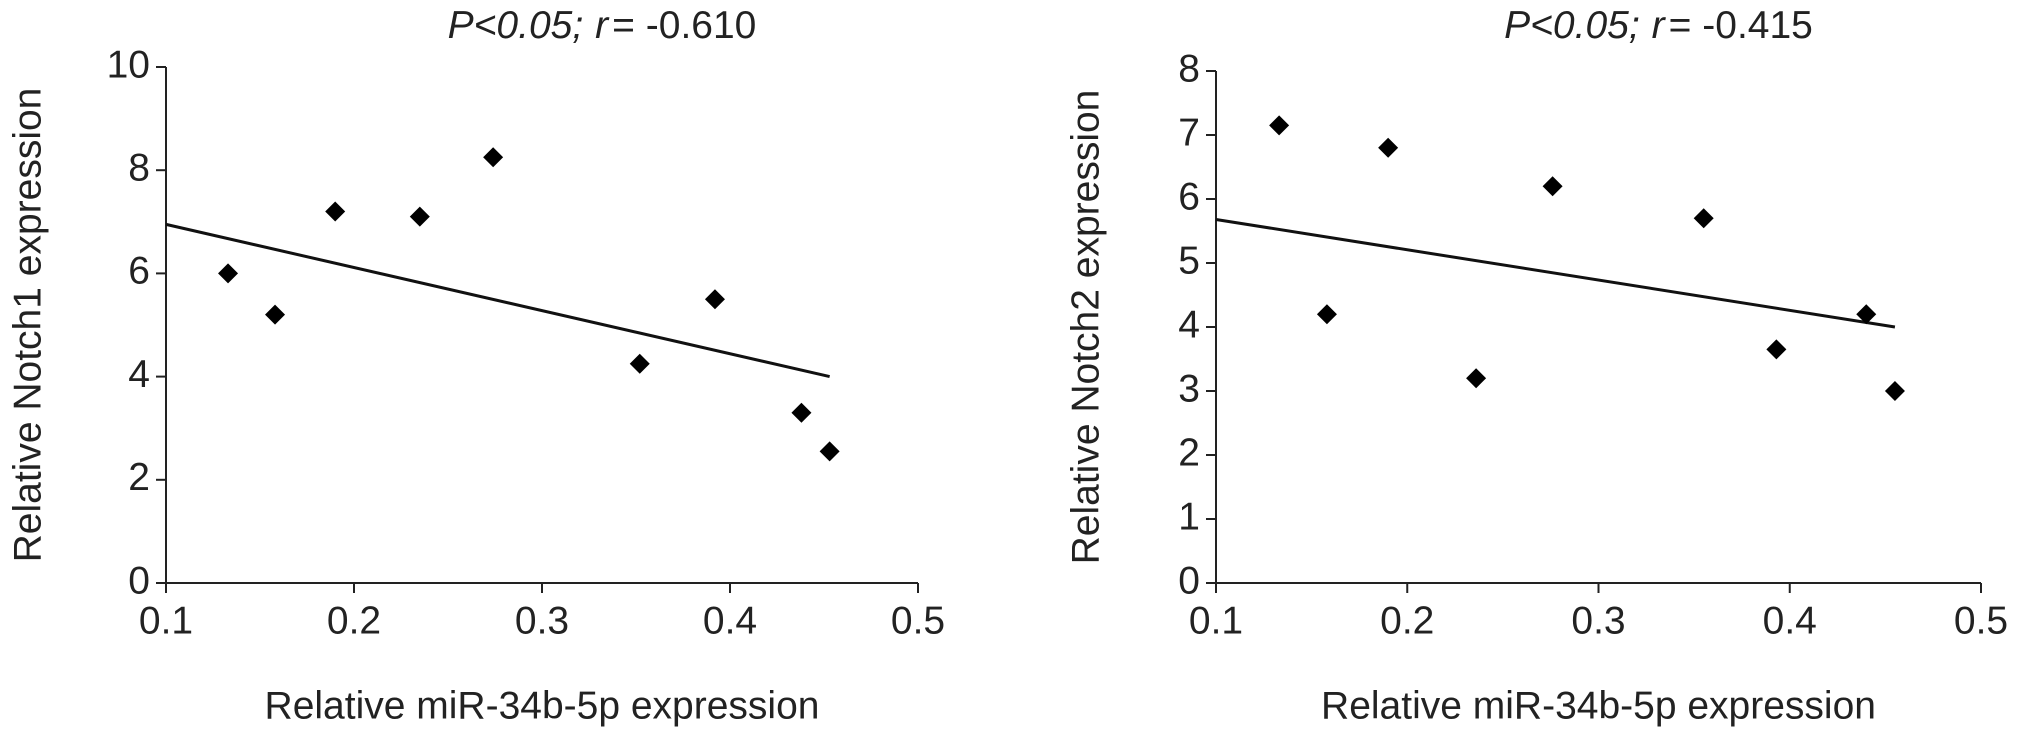 Image resolution: width=2031 pixels, height=745 pixels. Describe the element at coordinates (1085, 327) in the screenshot. I see `y-axis-label: Relative Notch2 expression` at that location.